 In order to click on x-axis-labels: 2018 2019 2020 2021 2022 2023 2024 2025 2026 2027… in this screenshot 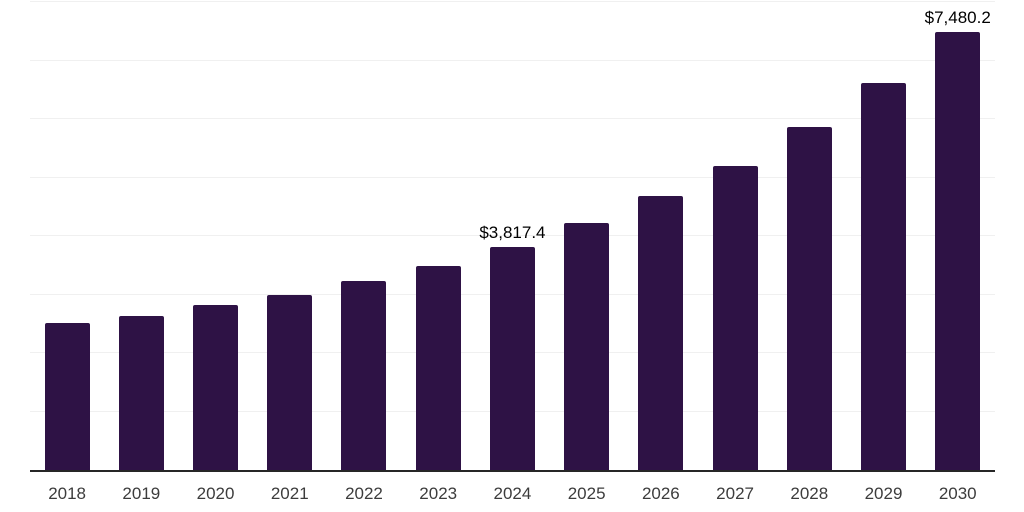, I will do `click(512, 493)`.